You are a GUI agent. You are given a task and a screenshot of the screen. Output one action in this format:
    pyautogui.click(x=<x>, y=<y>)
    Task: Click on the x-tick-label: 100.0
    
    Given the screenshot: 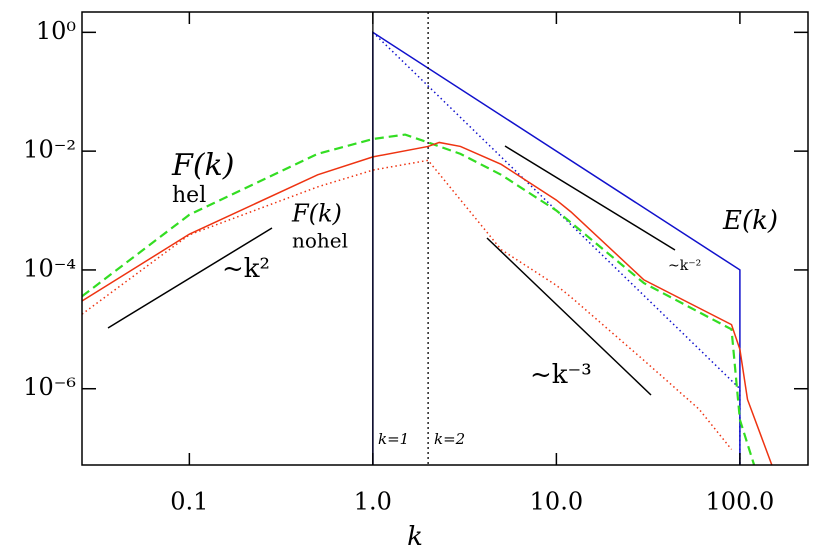 What is the action you would take?
    pyautogui.click(x=740, y=502)
    